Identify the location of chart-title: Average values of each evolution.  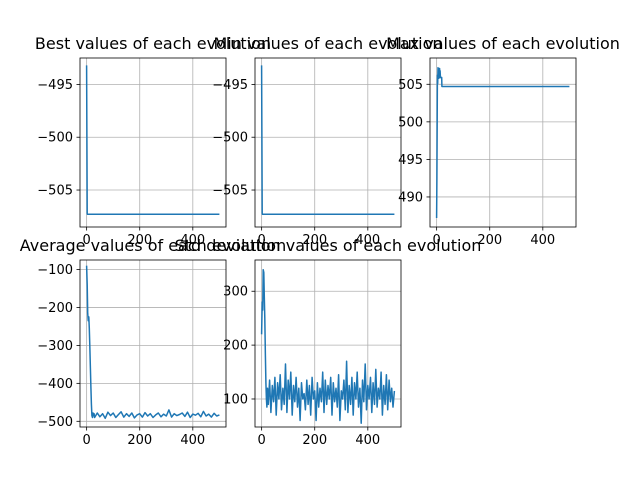
(153, 245).